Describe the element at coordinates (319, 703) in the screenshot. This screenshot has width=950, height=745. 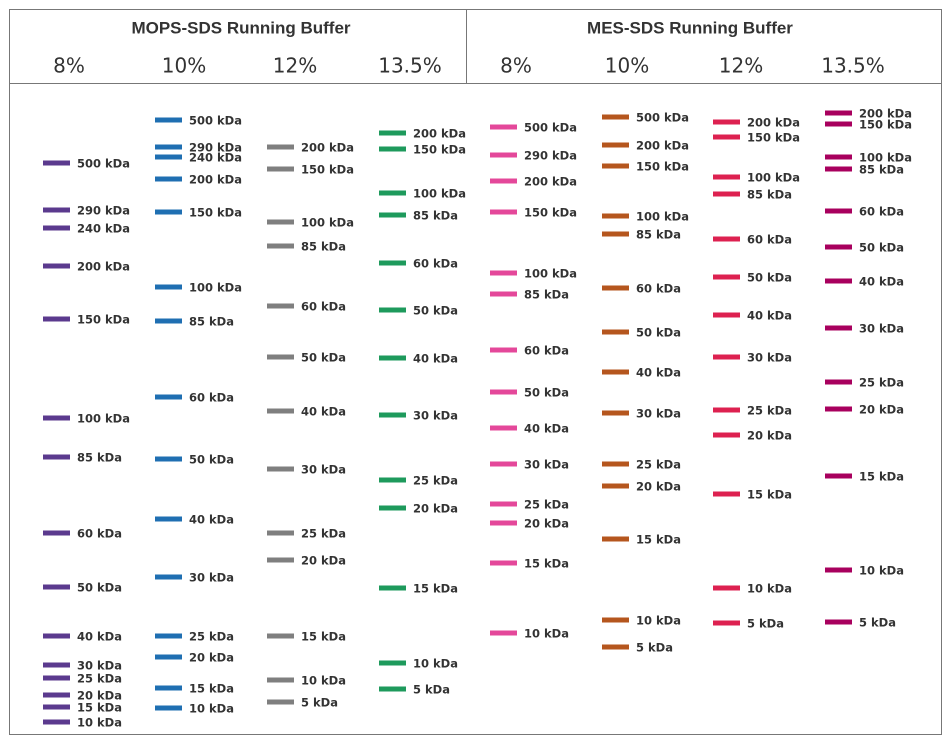
I see `band-label: 5 kDa` at that location.